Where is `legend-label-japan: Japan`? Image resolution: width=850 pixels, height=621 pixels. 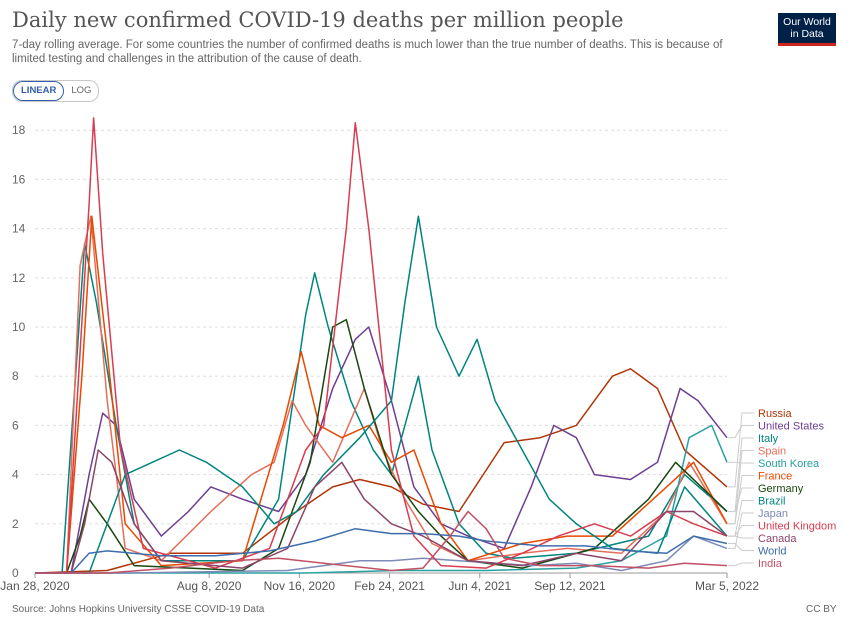 legend-label-japan: Japan is located at coordinates (773, 514).